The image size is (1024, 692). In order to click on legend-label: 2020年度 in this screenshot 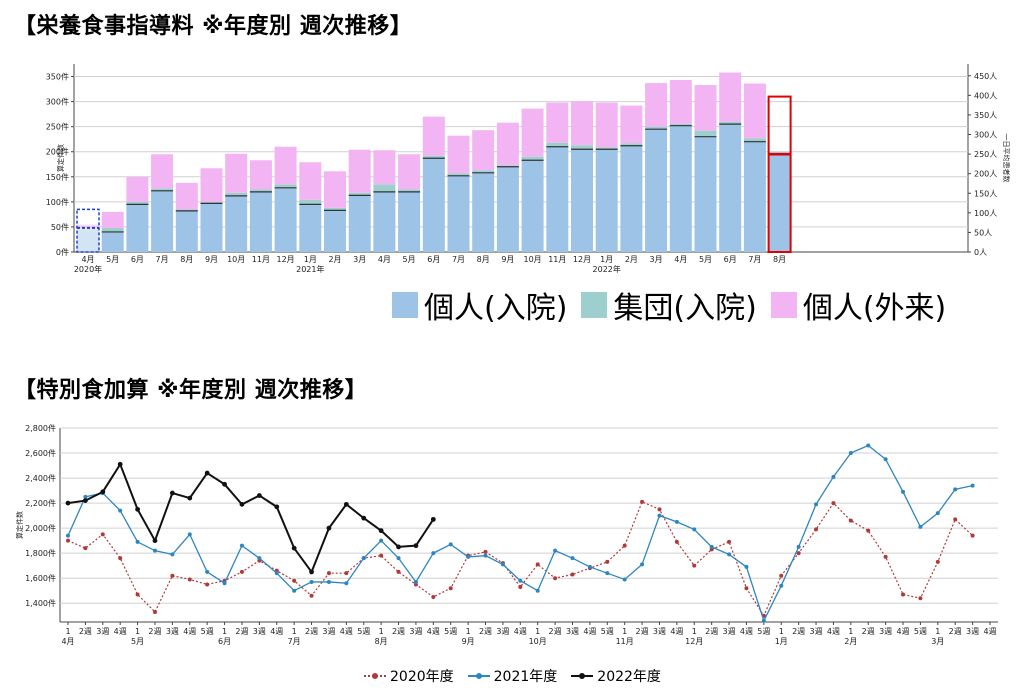, I will do `click(422, 677)`.